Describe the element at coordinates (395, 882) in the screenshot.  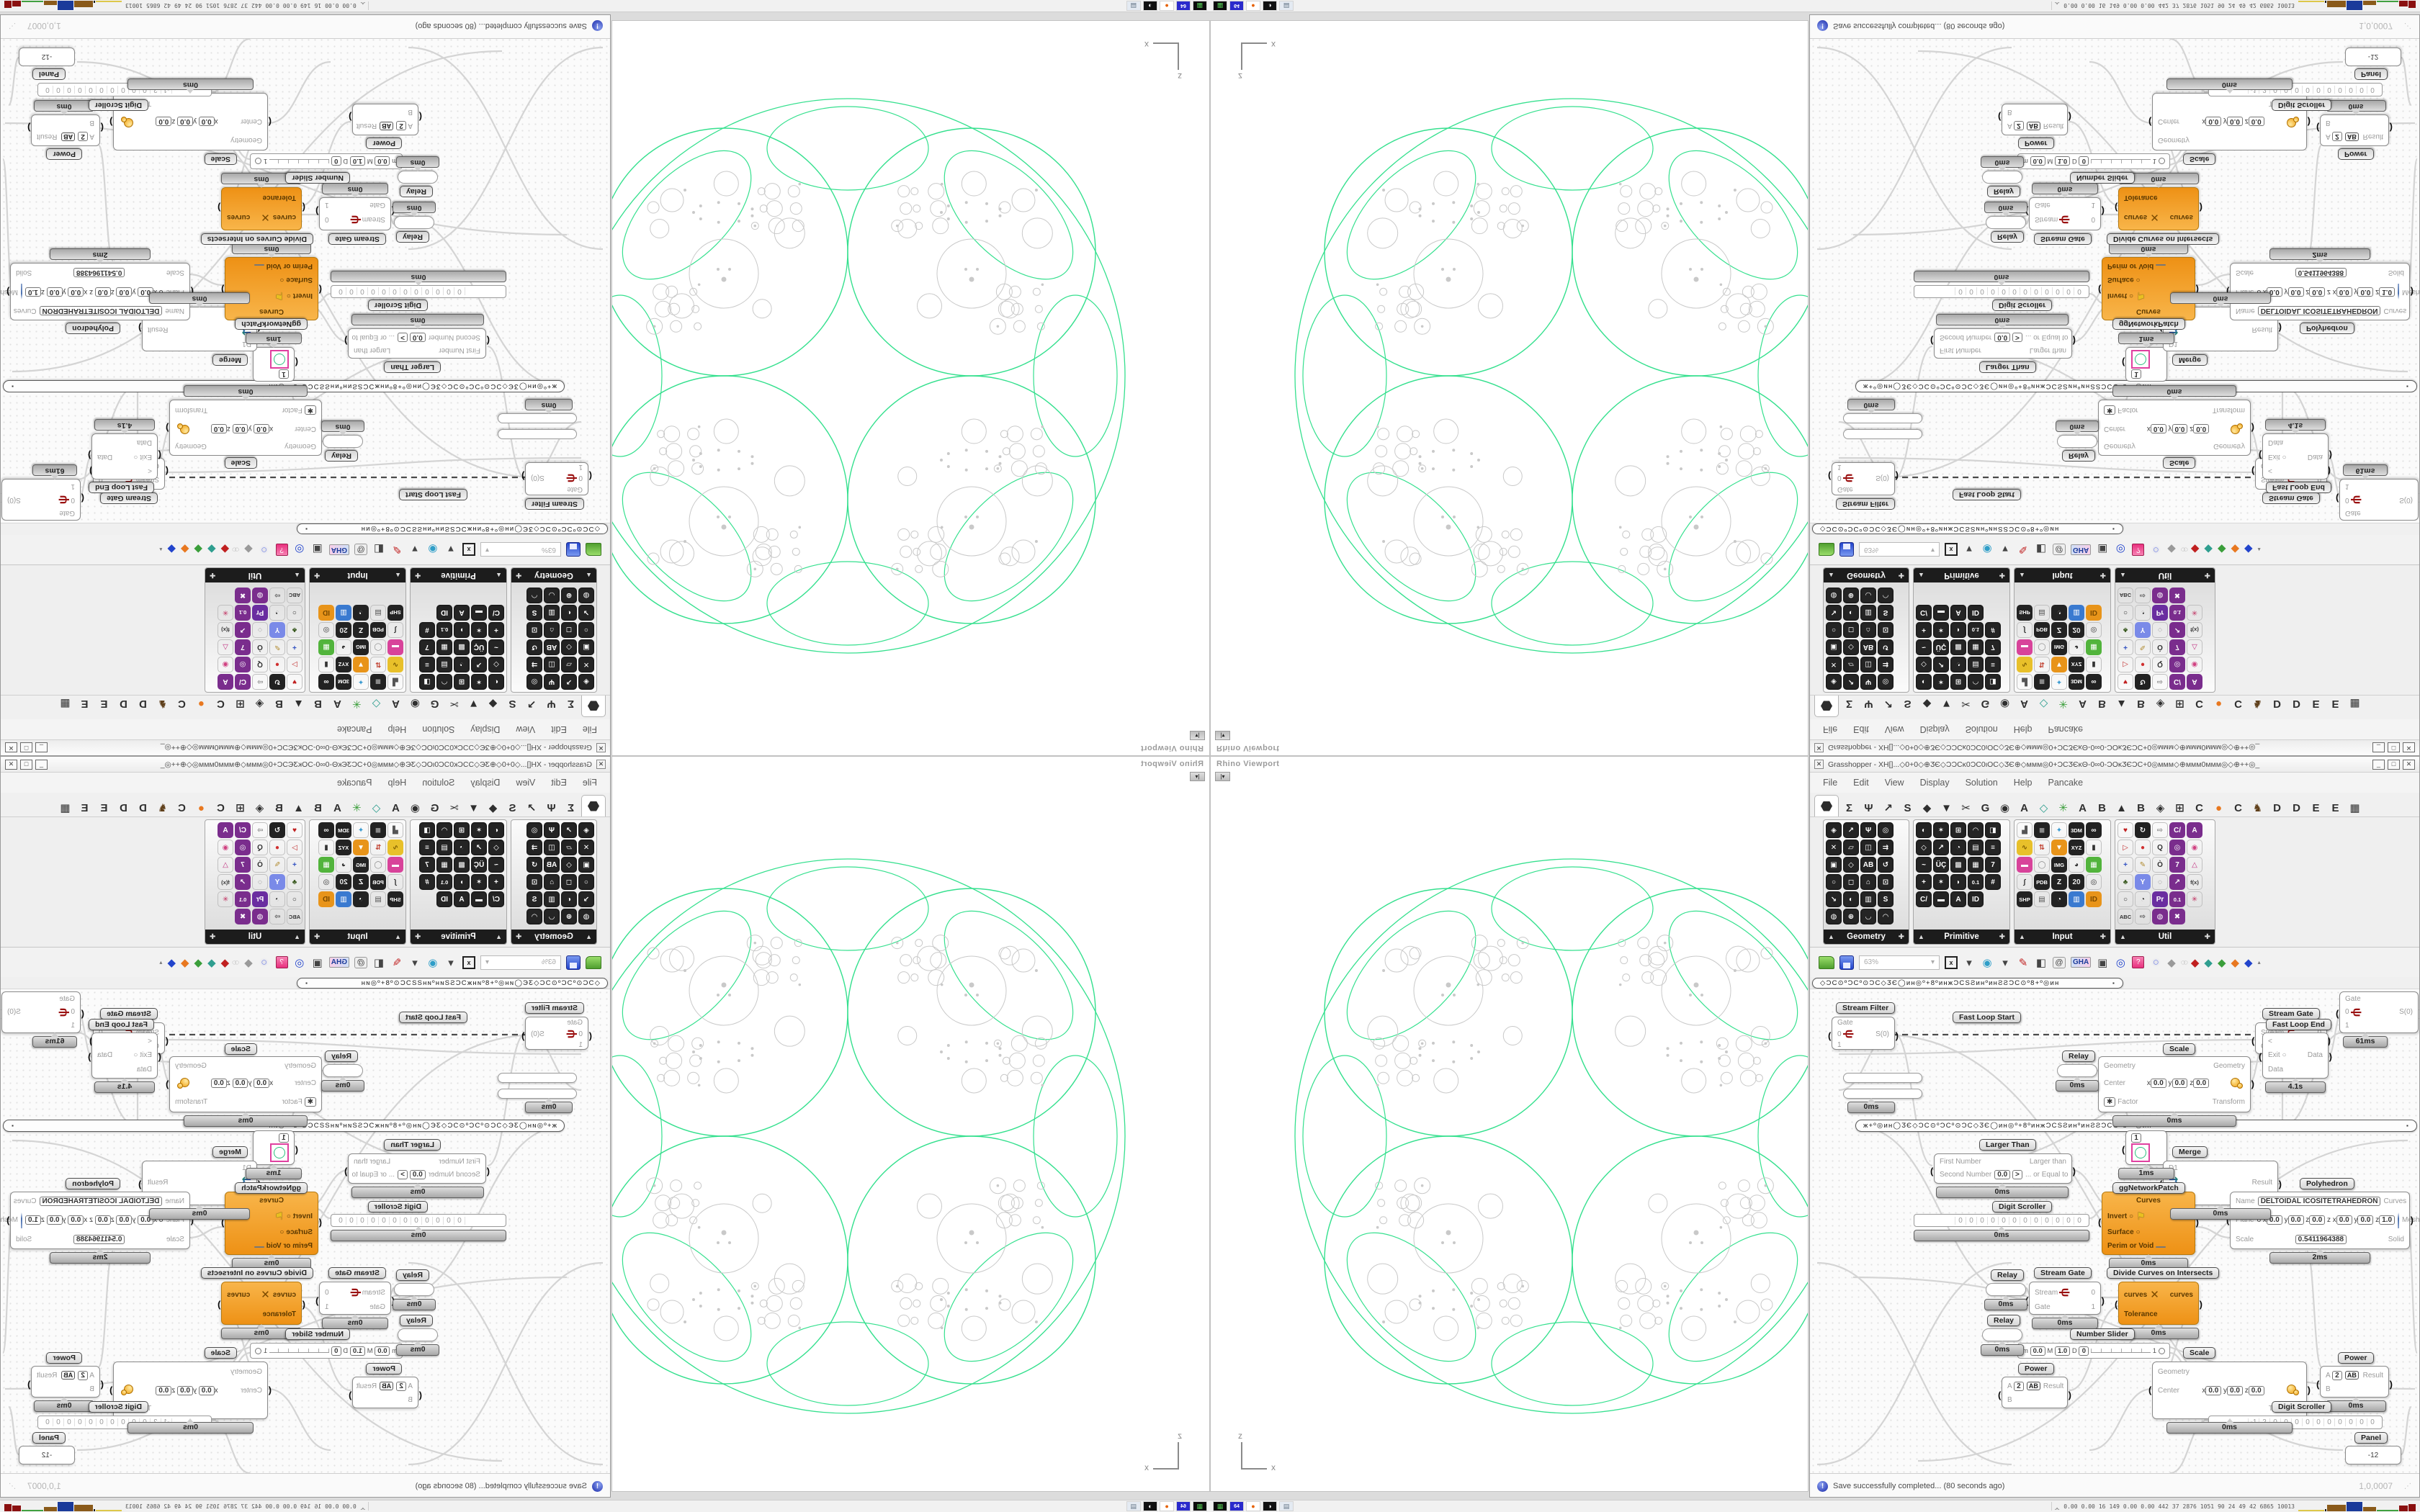
I see `component-icon: ∫` at that location.